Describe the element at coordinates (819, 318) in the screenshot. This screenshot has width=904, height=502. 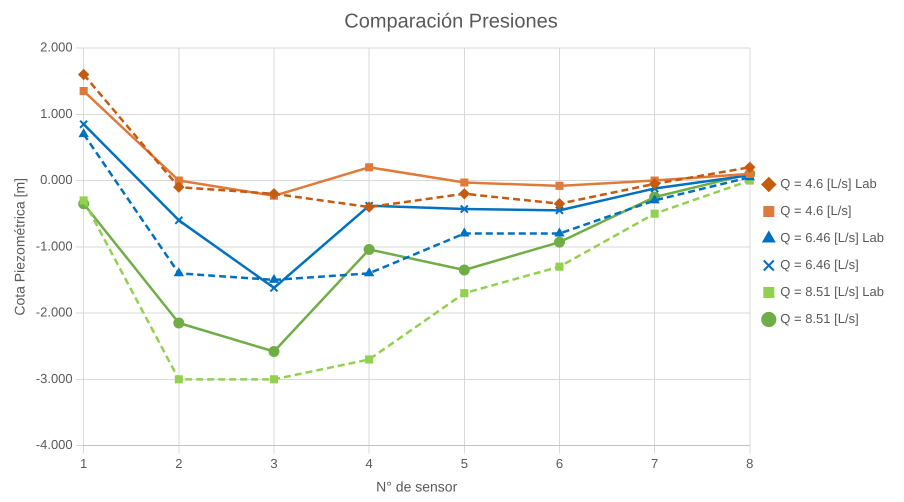
I see `legend-label: Q = 8.51 [L/s]` at that location.